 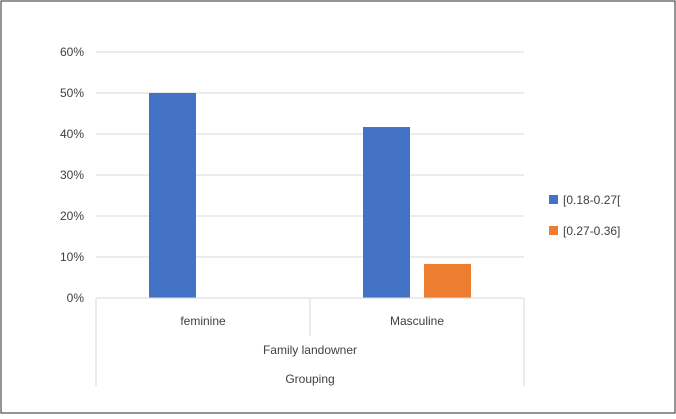 What do you see at coordinates (72, 257) in the screenshot?
I see `y-tick-label: 10%` at bounding box center [72, 257].